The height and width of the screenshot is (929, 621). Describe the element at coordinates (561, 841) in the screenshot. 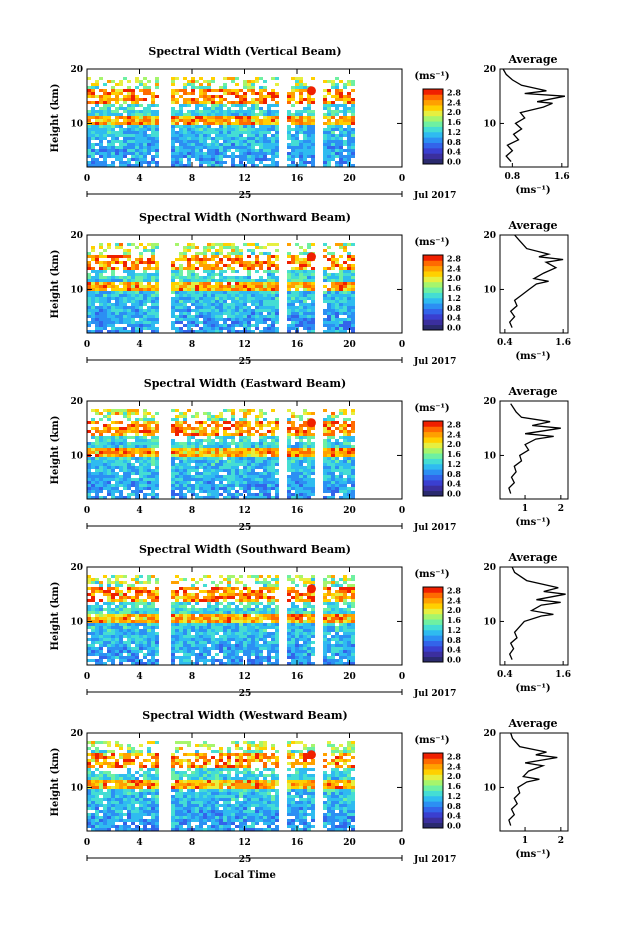

I see `avg-x-tick-label: 2` at that location.